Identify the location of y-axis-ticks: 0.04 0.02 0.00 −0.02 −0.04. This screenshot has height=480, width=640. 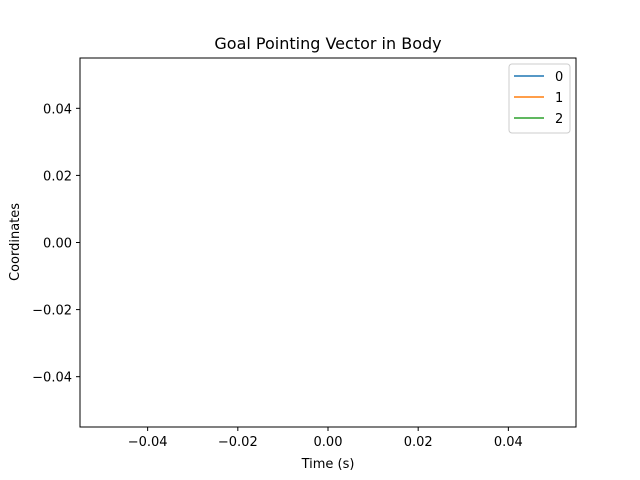
(56, 244).